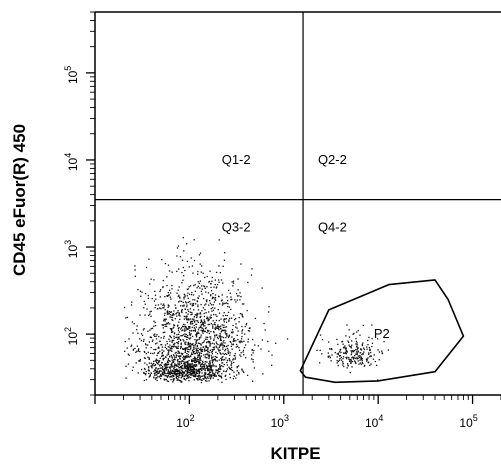  Describe the element at coordinates (374, 421) in the screenshot. I see `x-tick-label: 104` at that location.